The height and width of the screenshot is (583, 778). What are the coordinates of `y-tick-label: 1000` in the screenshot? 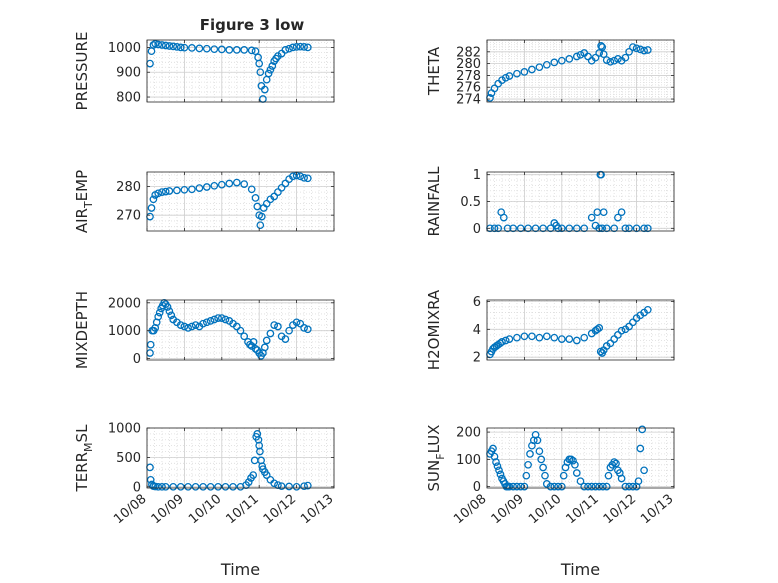 It's located at (124, 48).